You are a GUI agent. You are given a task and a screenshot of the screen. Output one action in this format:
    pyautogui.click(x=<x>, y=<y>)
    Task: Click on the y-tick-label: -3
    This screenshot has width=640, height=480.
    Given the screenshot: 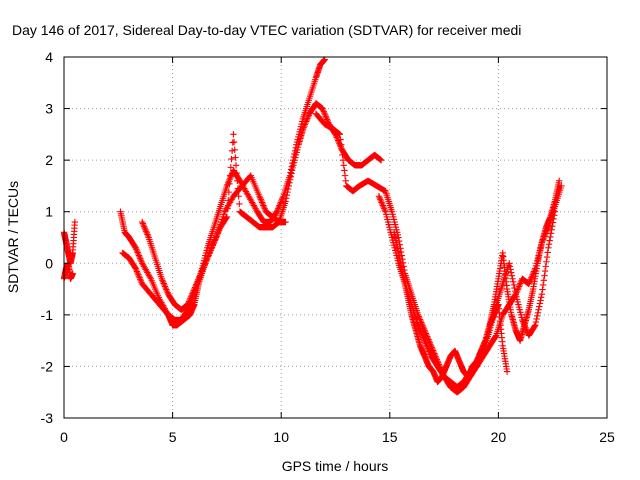 What is the action you would take?
    pyautogui.click(x=47, y=418)
    